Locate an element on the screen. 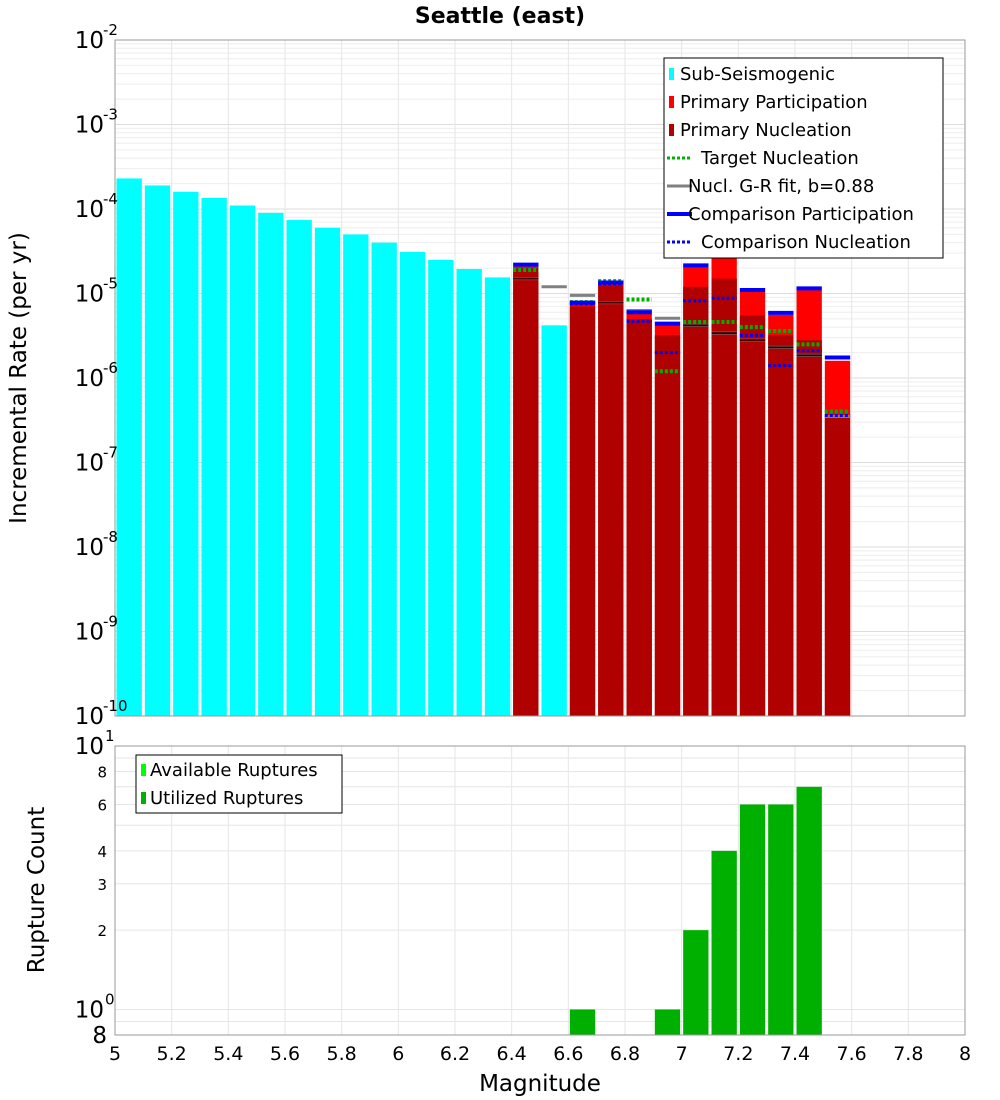 This screenshot has width=1000, height=1100. legend-label-sub-seismogenic: Sub-Seismogenic is located at coordinates (757, 74).